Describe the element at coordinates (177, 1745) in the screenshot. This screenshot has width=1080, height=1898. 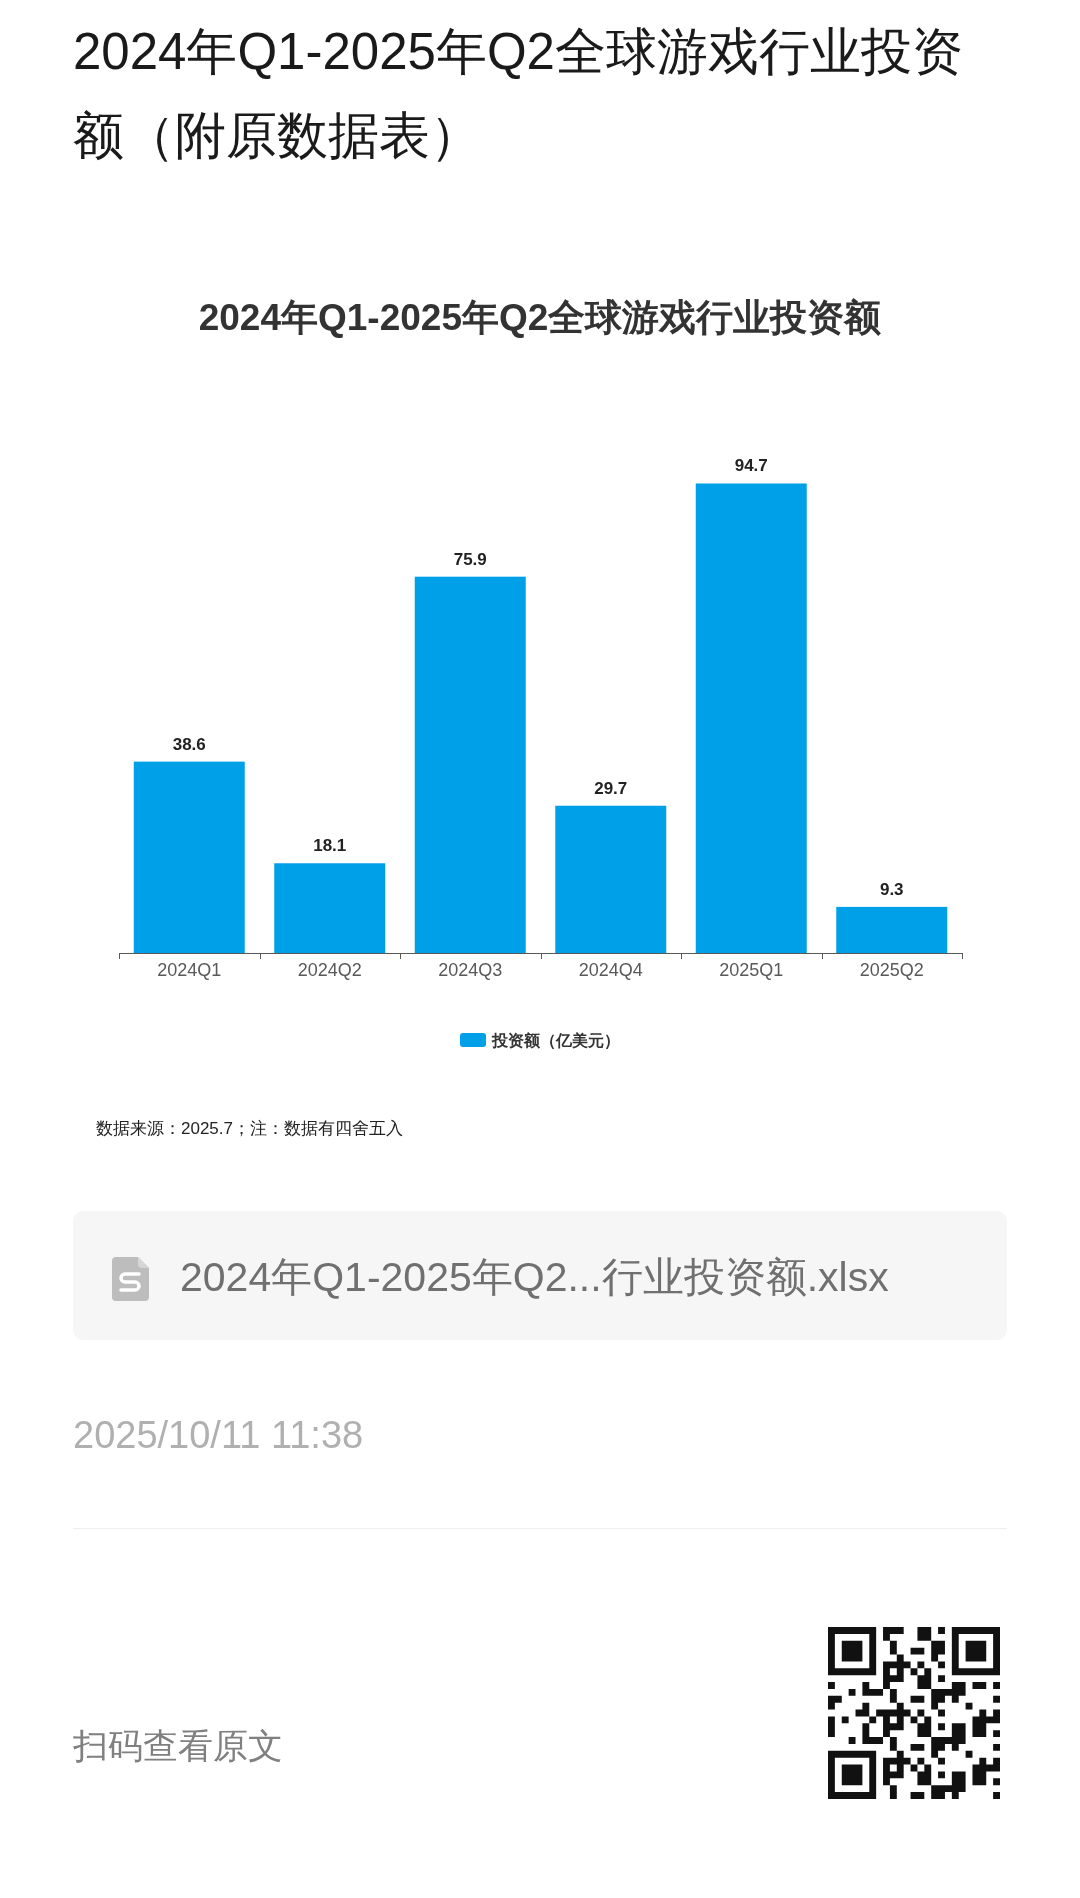
I see `text: 扫码查看原文` at that location.